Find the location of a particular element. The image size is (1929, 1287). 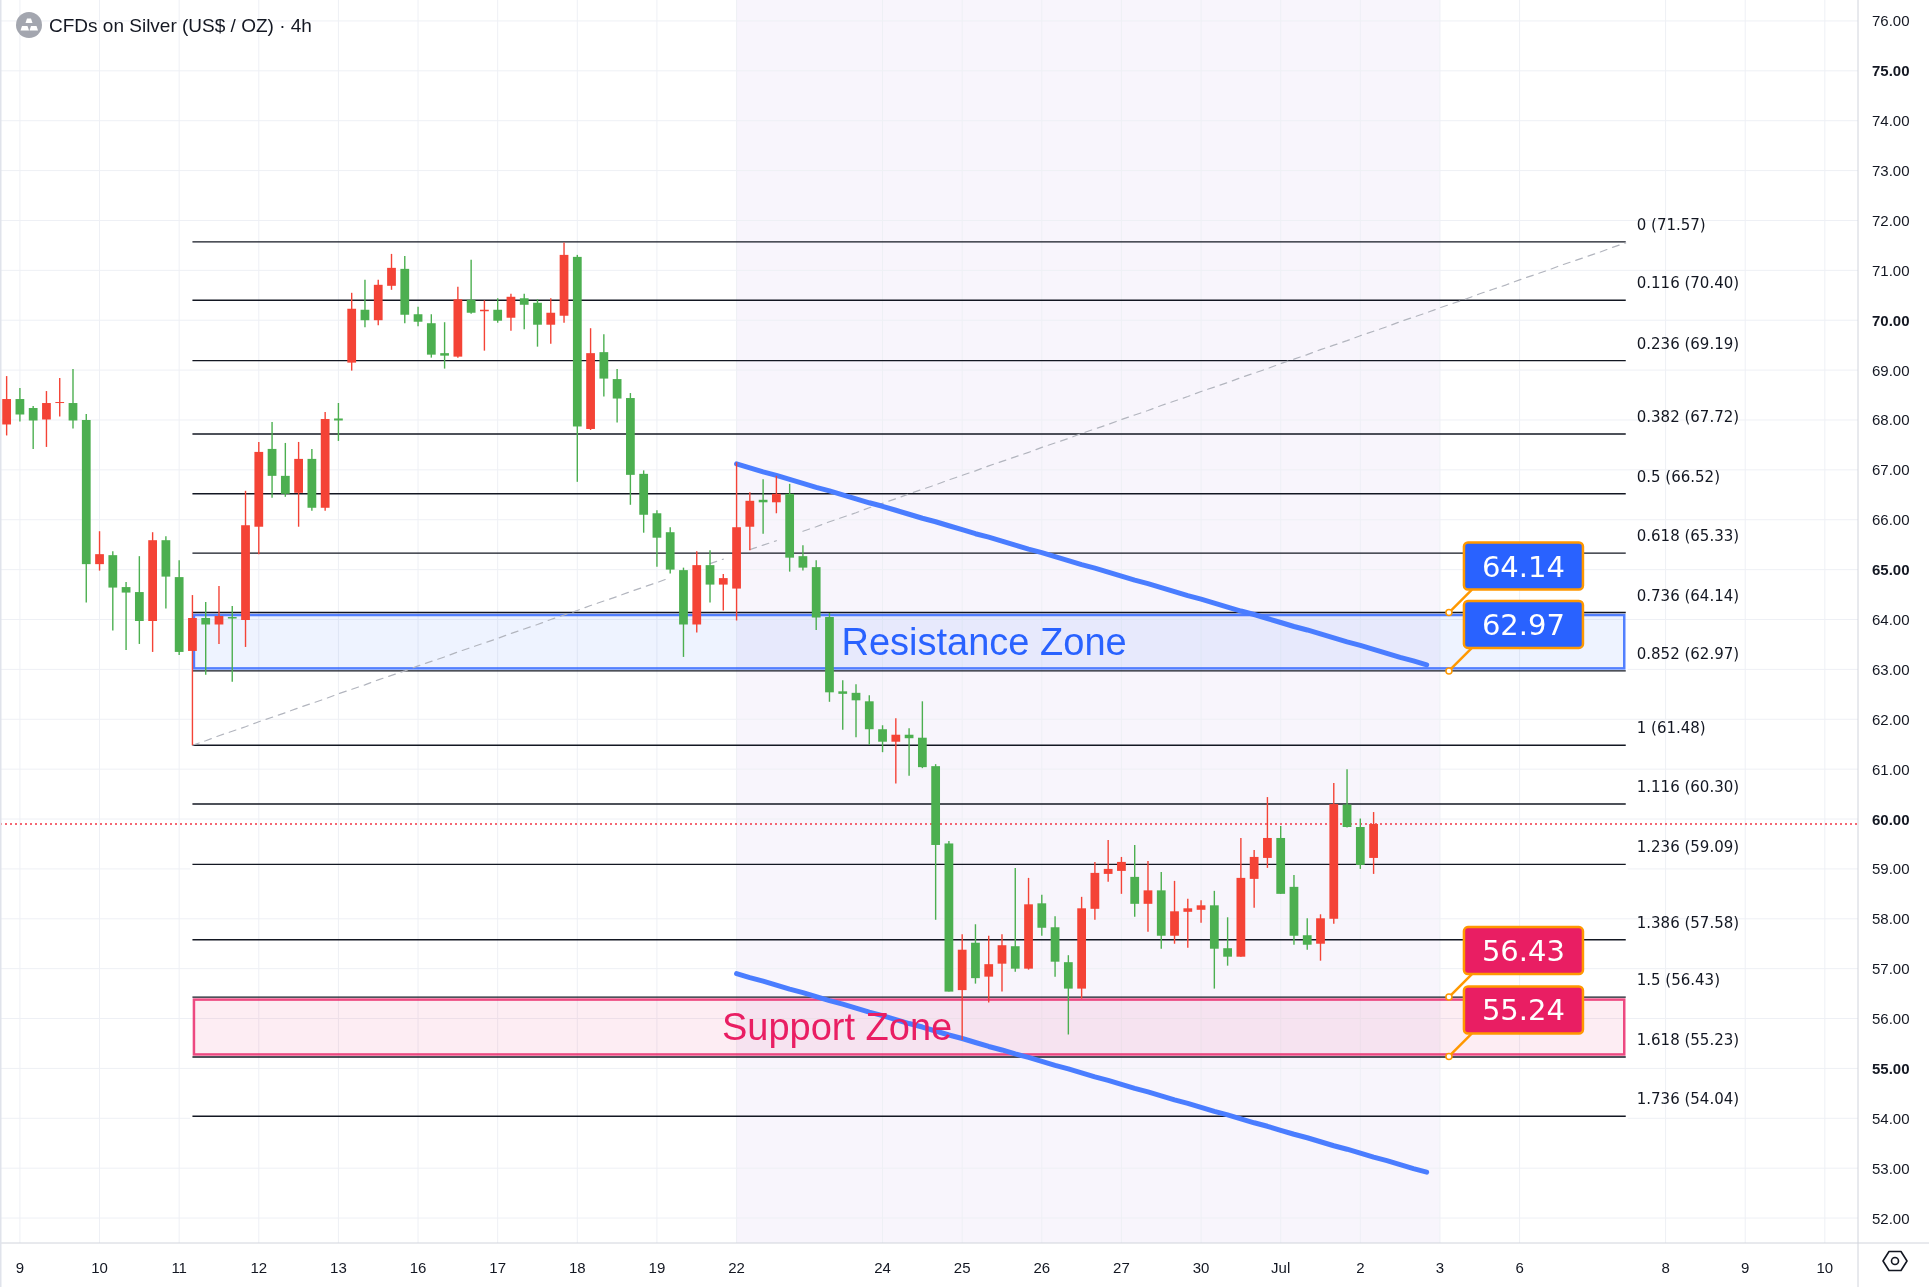

ref-line-label: 1.236 (59.09) is located at coordinates (1688, 847).